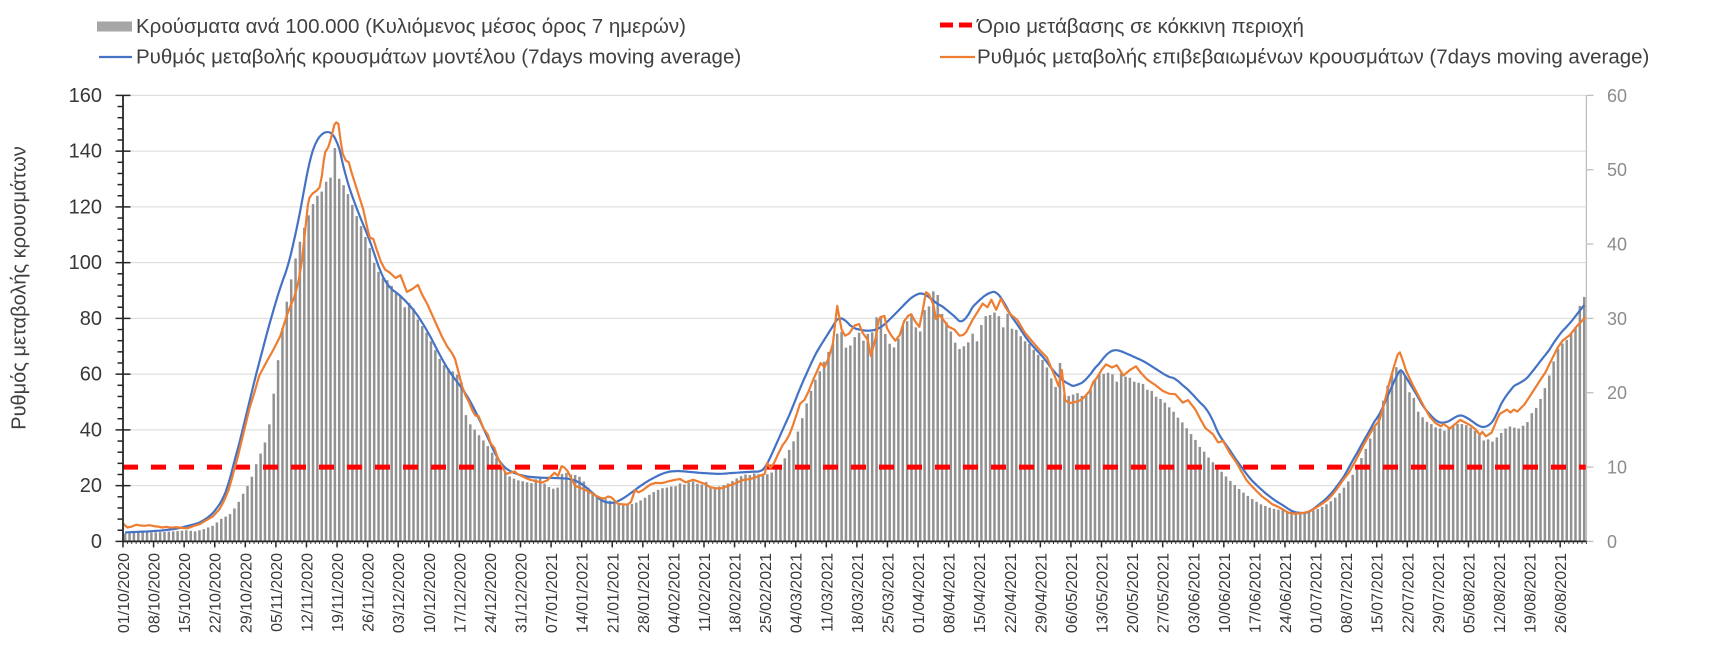 The height and width of the screenshot is (646, 1712). Describe the element at coordinates (827, 592) in the screenshot. I see `svg-text: 11/03/2021` at that location.